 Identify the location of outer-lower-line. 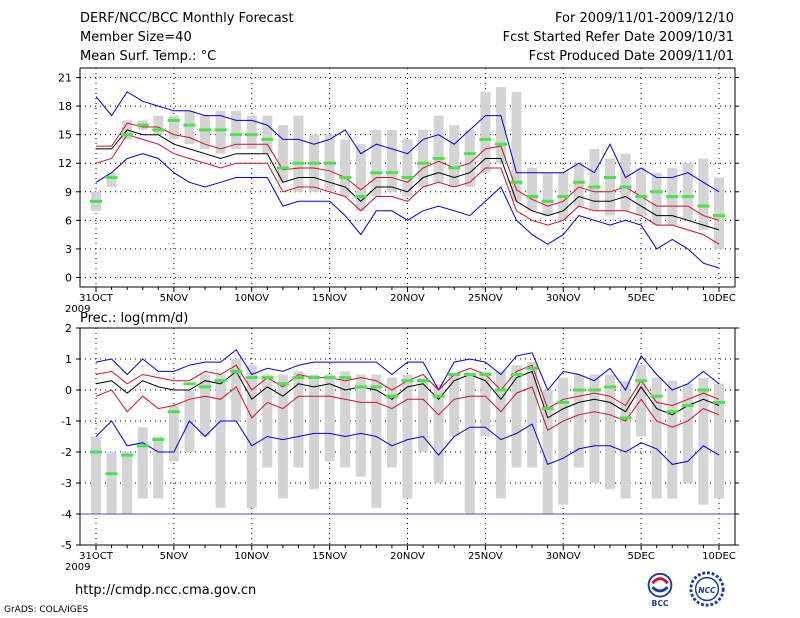
(407, 443).